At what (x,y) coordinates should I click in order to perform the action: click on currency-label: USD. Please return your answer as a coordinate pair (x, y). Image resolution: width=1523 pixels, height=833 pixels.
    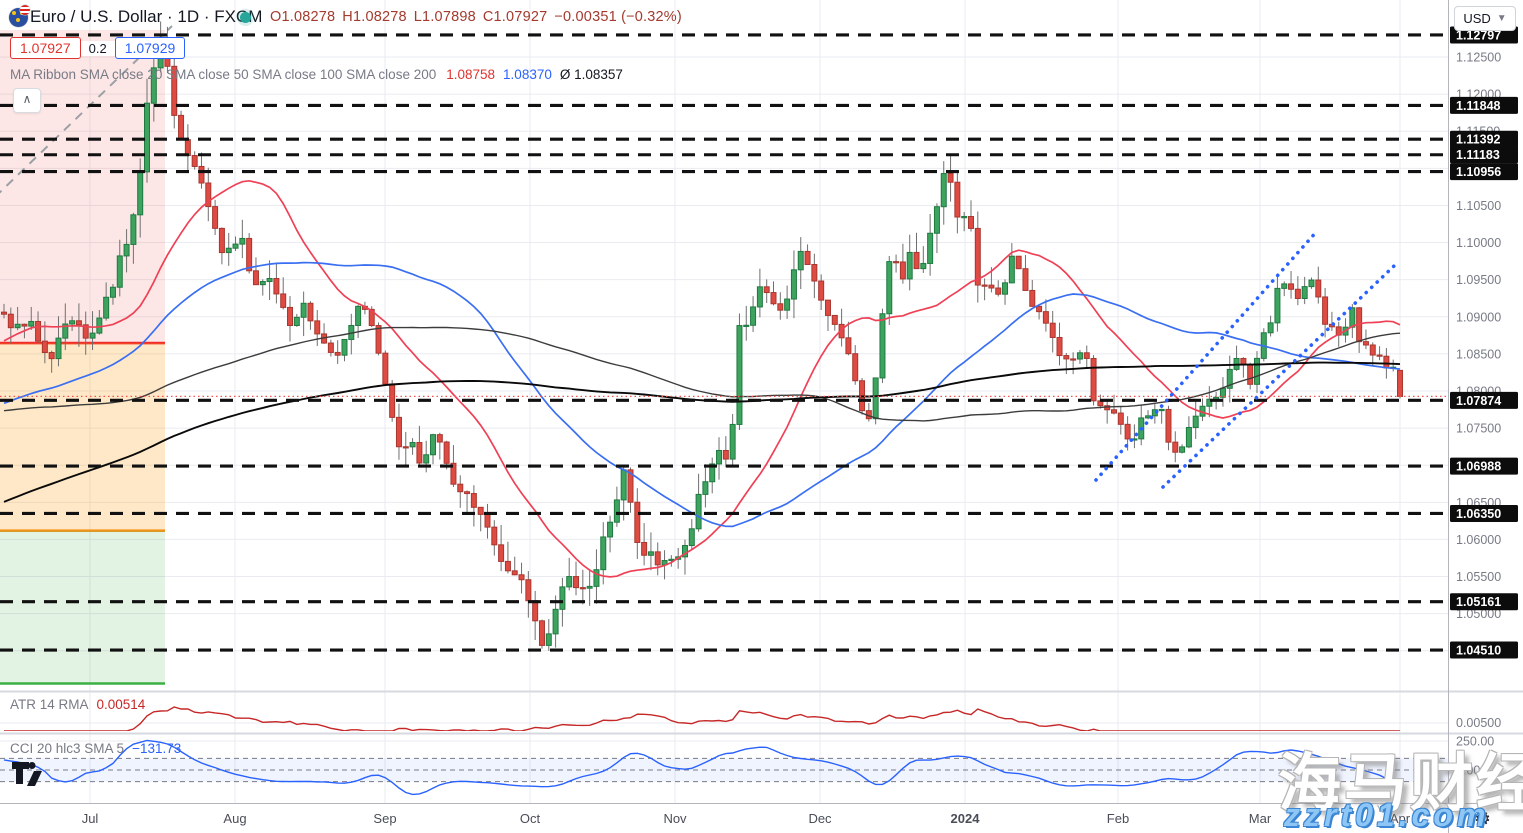
    Looking at the image, I should click on (1477, 18).